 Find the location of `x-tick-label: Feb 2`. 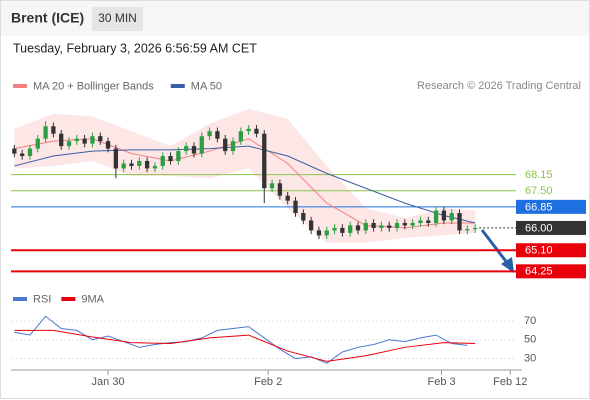

x-tick-label: Feb 2 is located at coordinates (268, 382).